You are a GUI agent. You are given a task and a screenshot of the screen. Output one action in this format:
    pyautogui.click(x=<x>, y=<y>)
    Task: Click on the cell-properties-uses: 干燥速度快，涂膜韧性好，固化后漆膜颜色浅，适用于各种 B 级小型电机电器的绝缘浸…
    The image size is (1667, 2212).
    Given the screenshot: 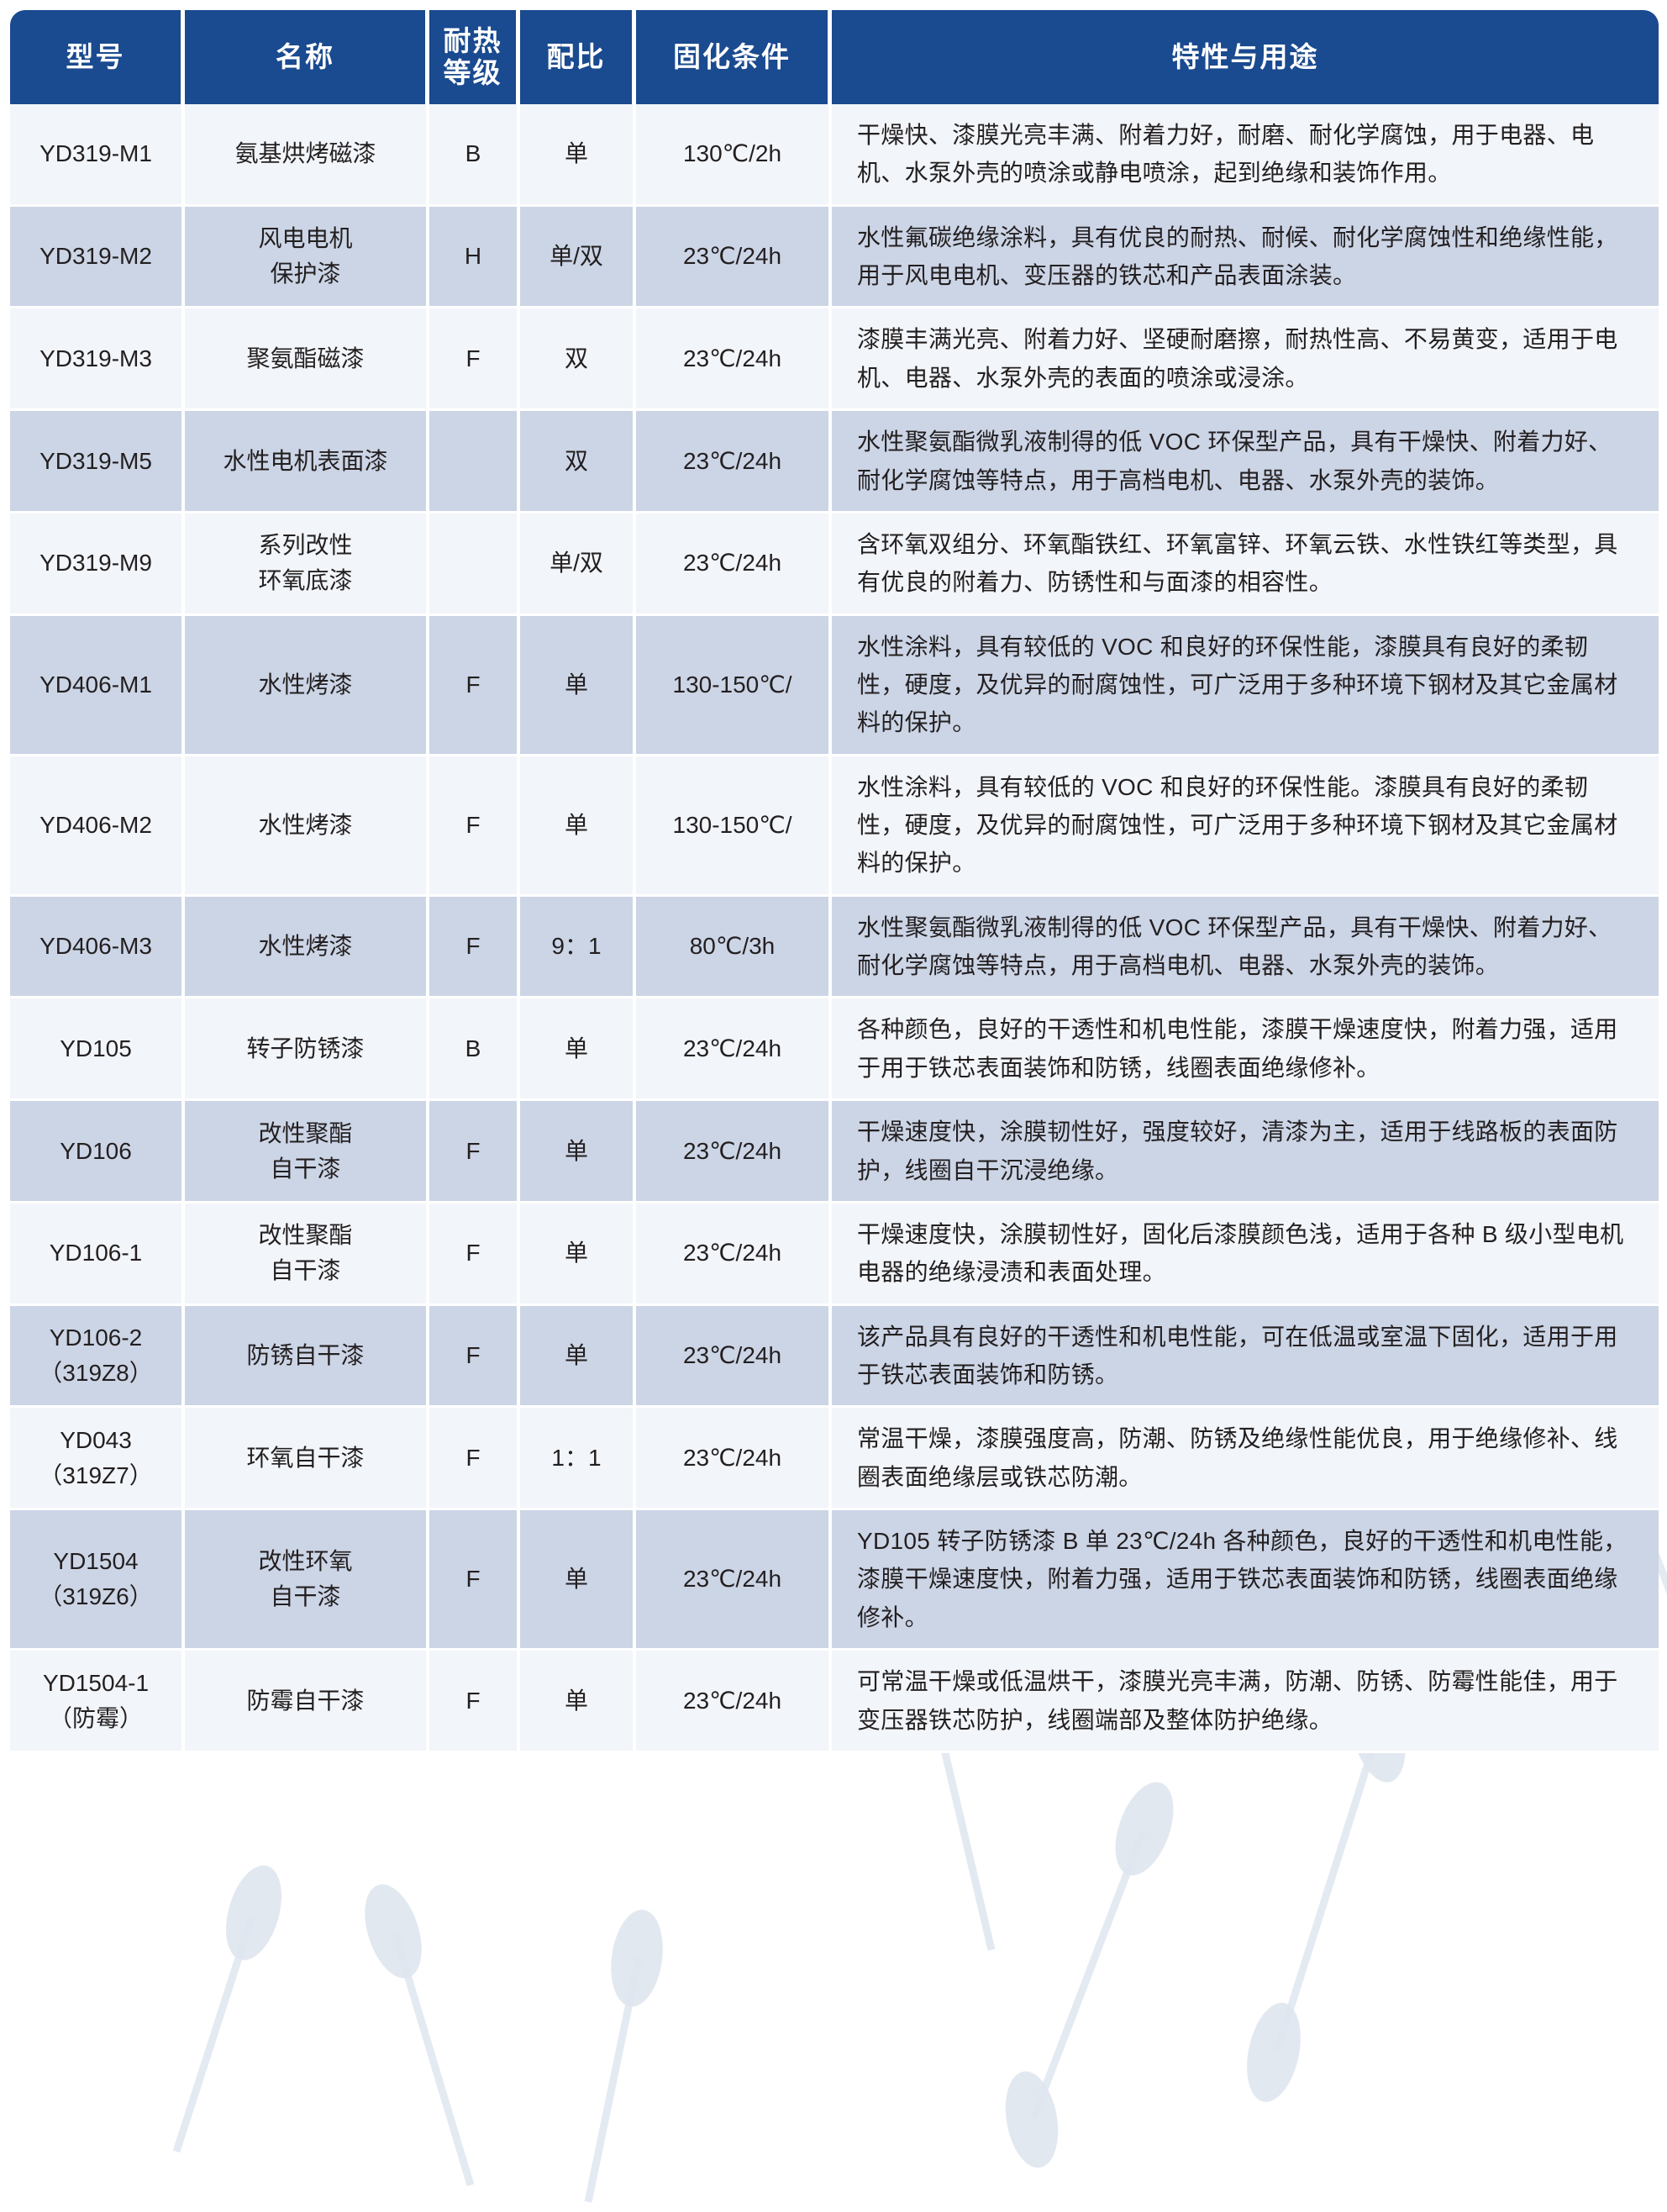 What is the action you would take?
    pyautogui.click(x=1245, y=1254)
    